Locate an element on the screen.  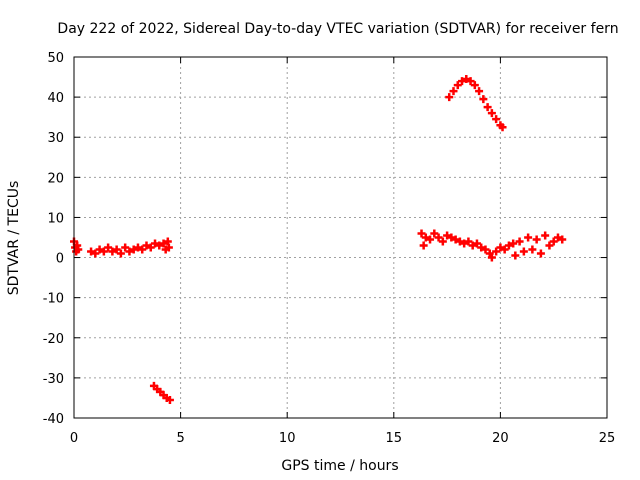
y-tick-label: 50 is located at coordinates (55, 58).